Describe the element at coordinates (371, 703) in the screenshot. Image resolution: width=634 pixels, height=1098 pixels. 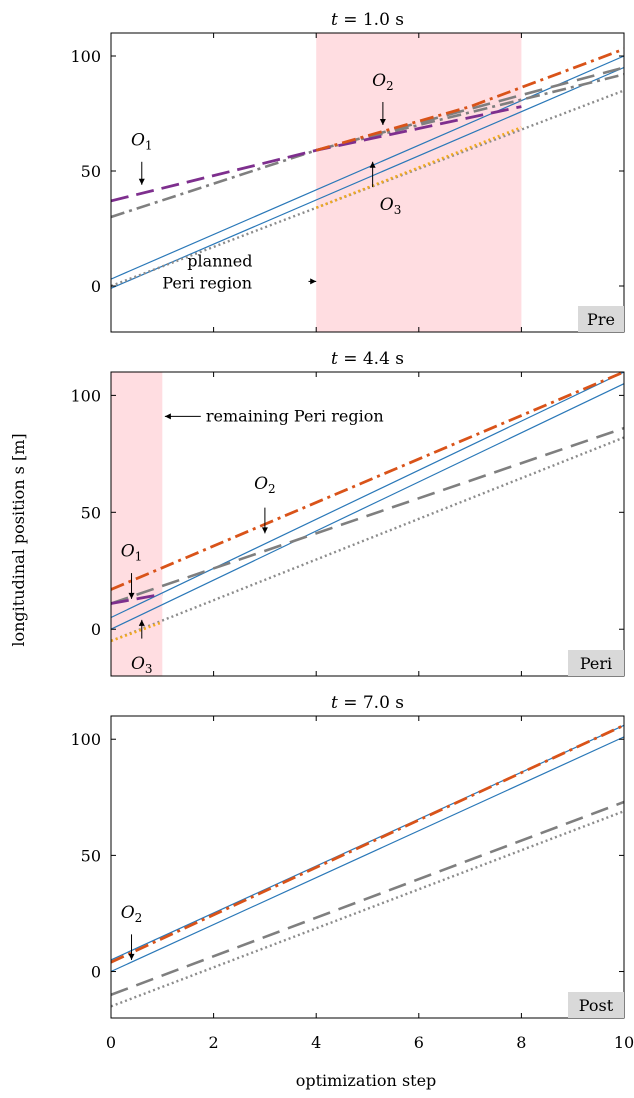
I see `title-rest: = 7.0 s` at that location.